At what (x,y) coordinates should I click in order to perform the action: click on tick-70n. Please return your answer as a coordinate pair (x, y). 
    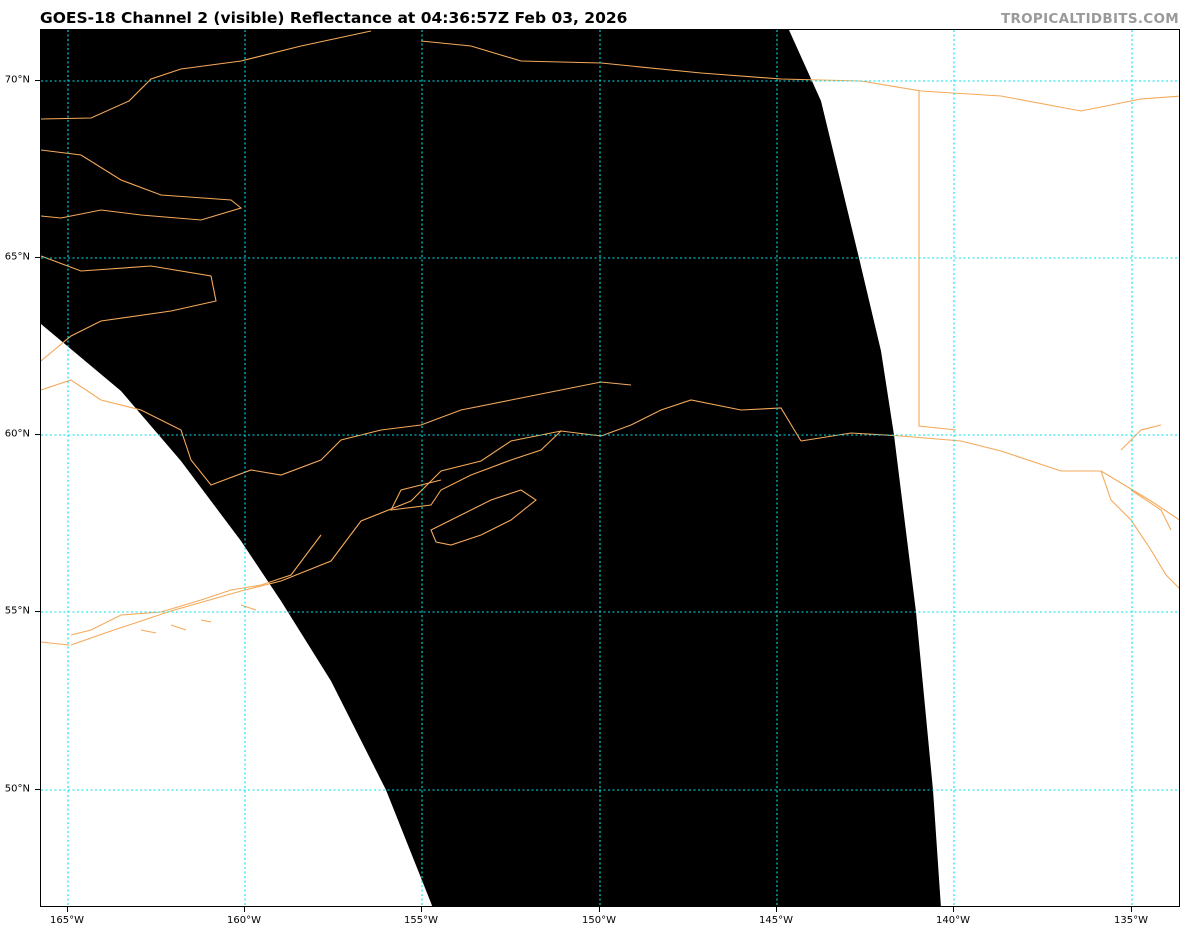
    Looking at the image, I should click on (37, 80).